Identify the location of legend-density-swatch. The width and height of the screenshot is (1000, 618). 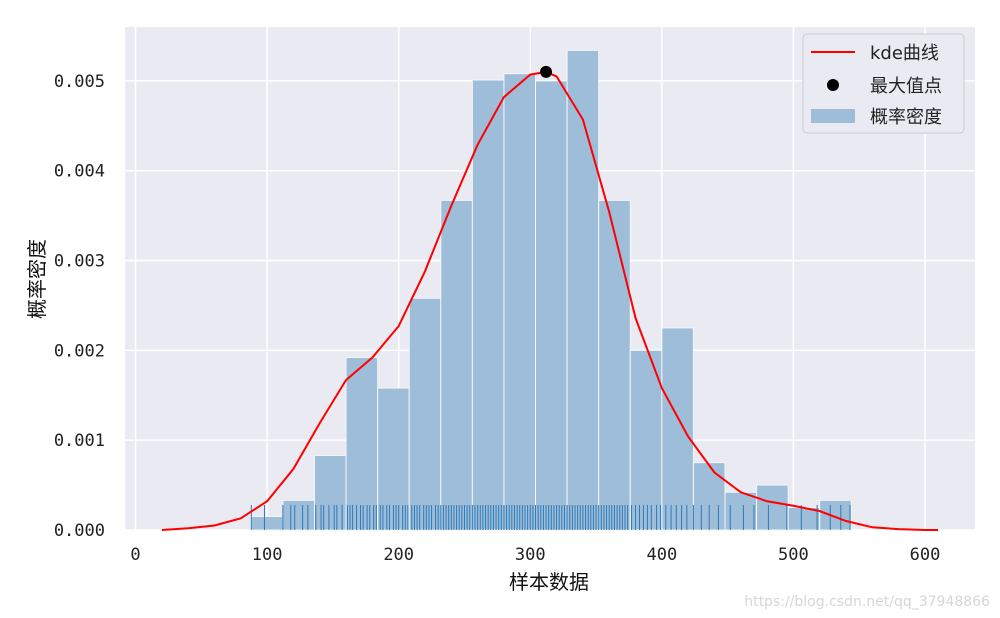
(833, 116).